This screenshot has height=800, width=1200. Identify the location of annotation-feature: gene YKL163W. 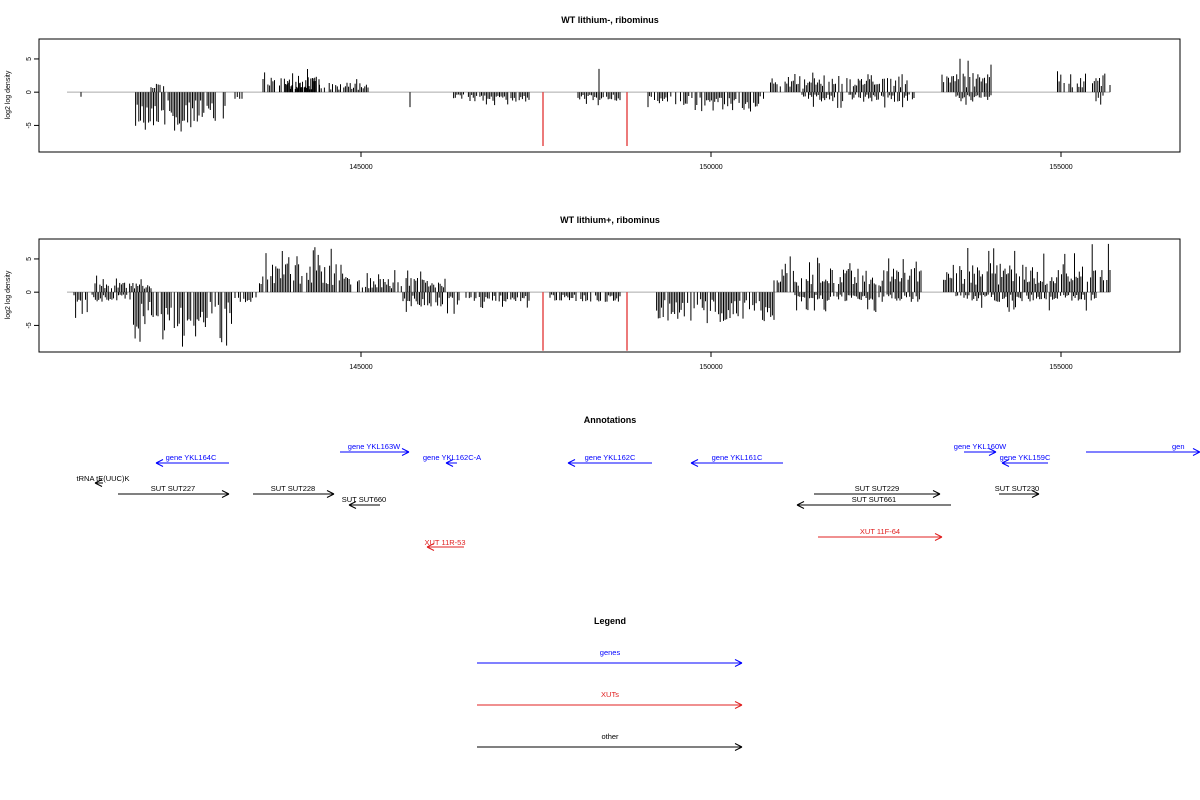
(375, 449).